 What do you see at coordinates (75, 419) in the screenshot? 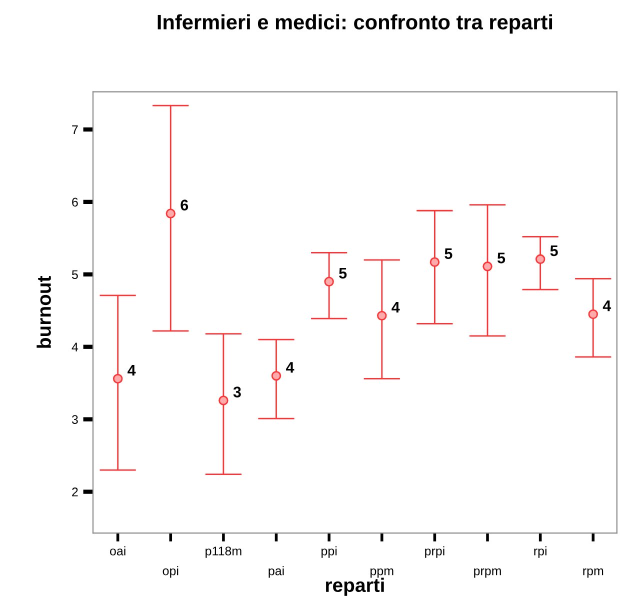
I see `y-tick-label: 3` at bounding box center [75, 419].